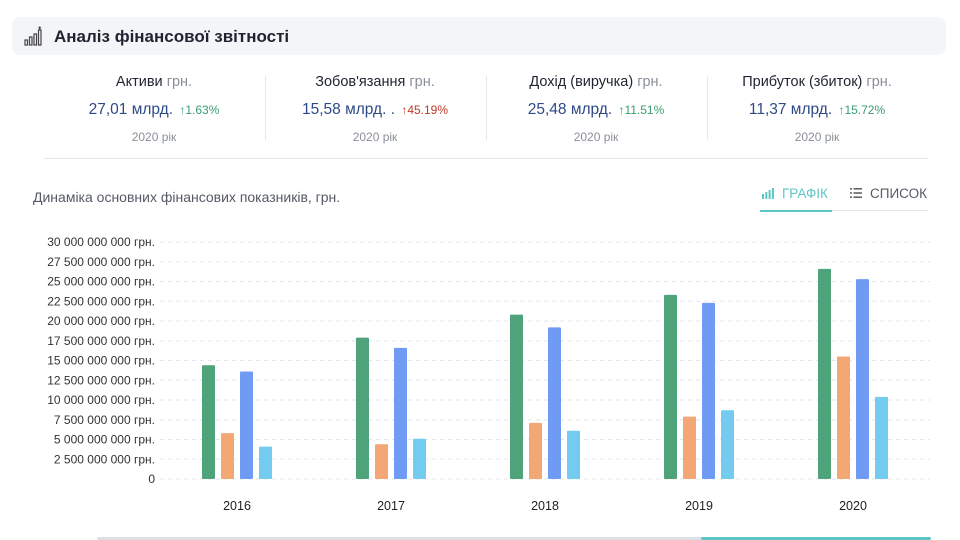 The width and height of the screenshot is (960, 540). Describe the element at coordinates (101, 321) in the screenshot. I see `y-tick-label: 20 000 000 000 грн.` at that location.